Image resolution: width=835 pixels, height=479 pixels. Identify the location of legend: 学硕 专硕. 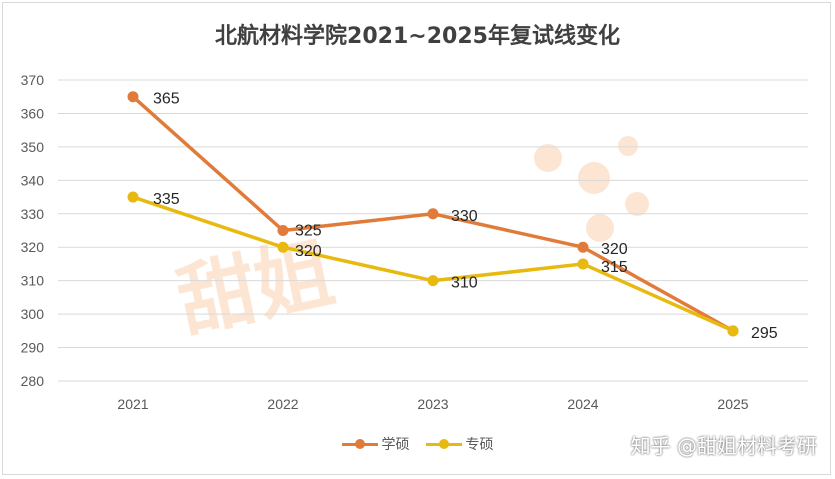
(417, 444).